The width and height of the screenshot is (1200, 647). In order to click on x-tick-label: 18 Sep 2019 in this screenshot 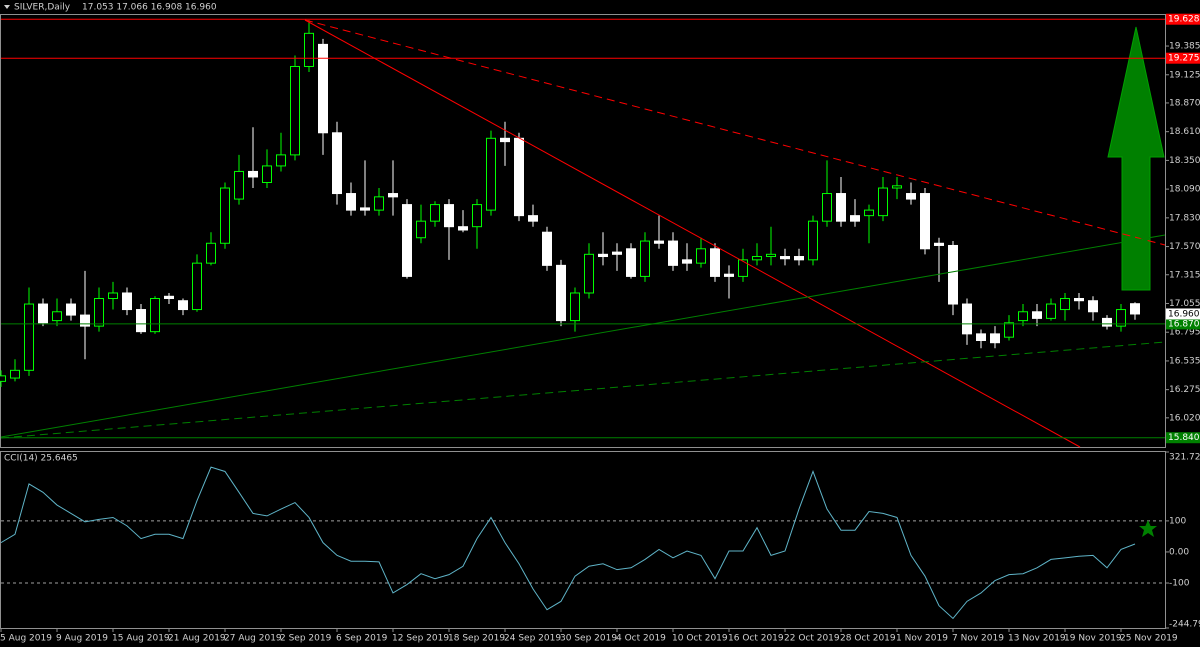, I will do `click(476, 639)`.